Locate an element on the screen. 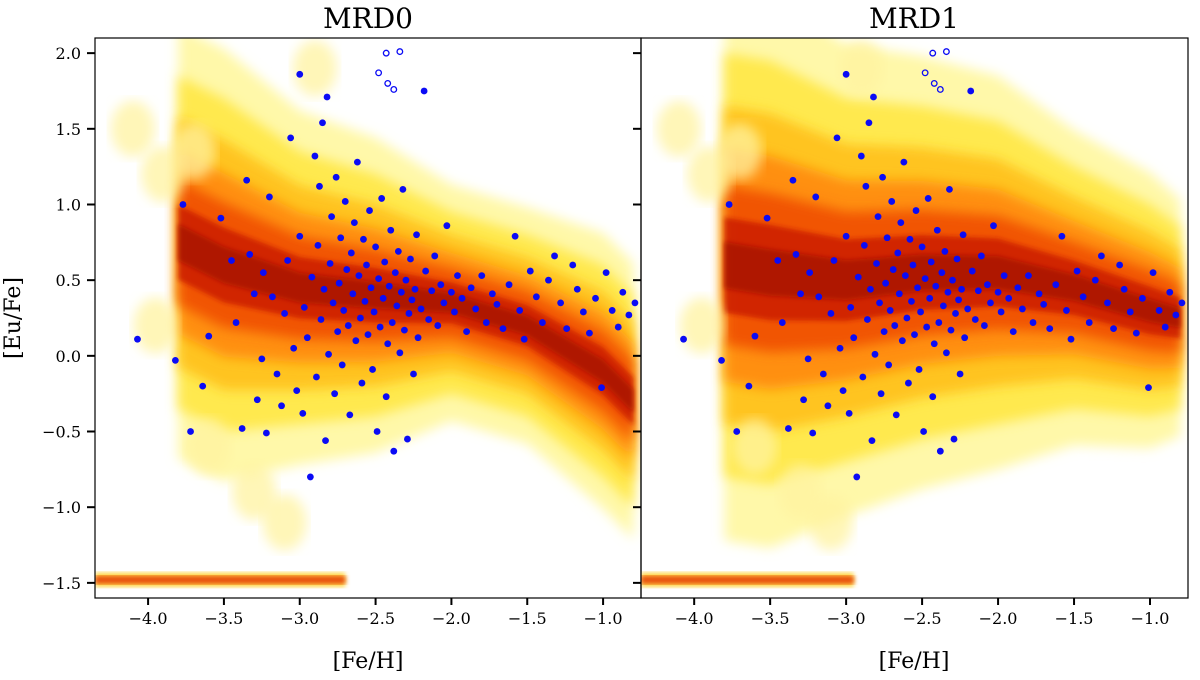  y-tick-label: −1.5 is located at coordinates (61, 583).